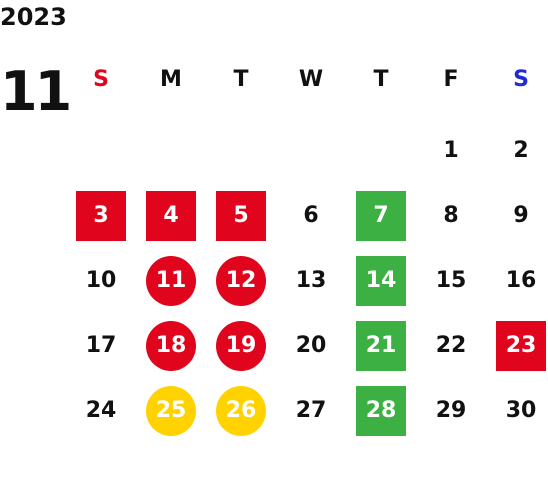 The width and height of the screenshot is (548, 503). Describe the element at coordinates (451, 79) in the screenshot. I see `weekday-friday: F` at that location.